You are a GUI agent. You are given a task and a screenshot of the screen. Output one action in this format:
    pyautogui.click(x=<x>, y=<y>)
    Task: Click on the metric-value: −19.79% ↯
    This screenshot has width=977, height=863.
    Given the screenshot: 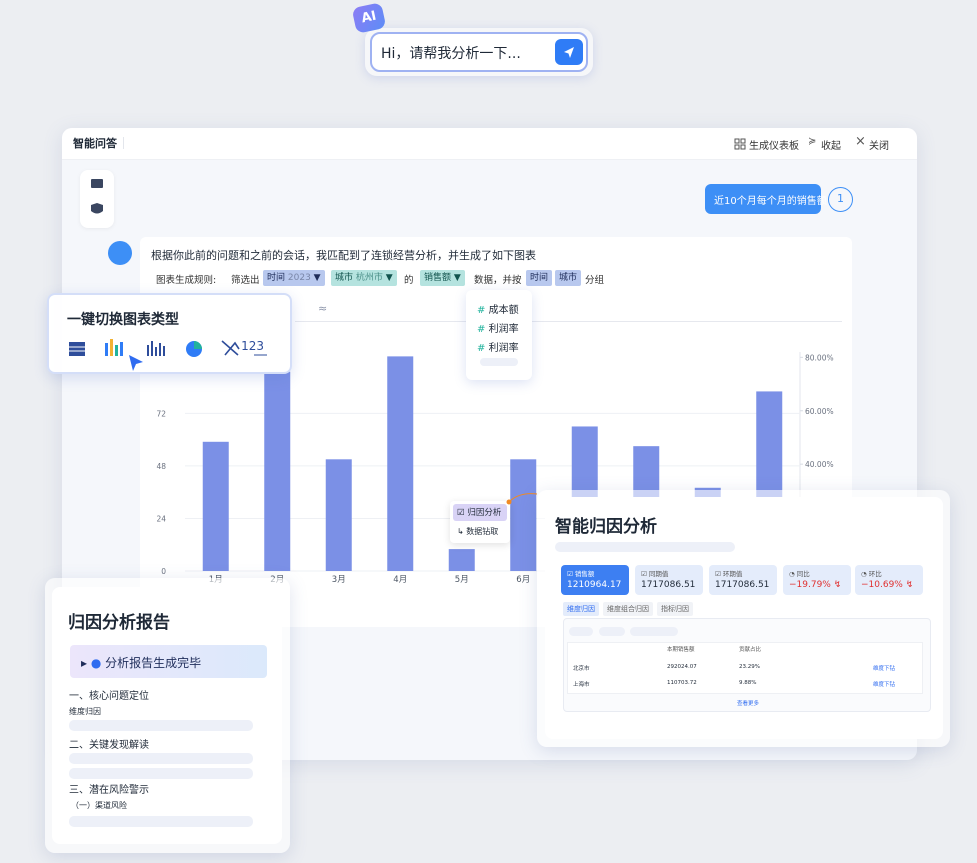 What is the action you would take?
    pyautogui.click(x=815, y=585)
    